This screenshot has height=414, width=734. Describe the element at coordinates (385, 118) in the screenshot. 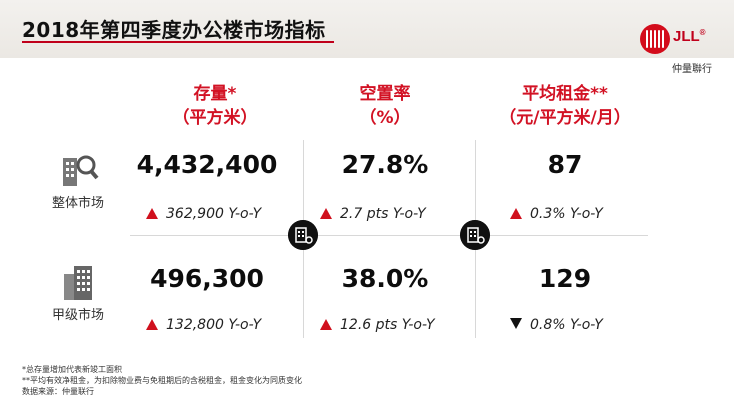

I see `column-header-vacancy-unit: （%）` at that location.